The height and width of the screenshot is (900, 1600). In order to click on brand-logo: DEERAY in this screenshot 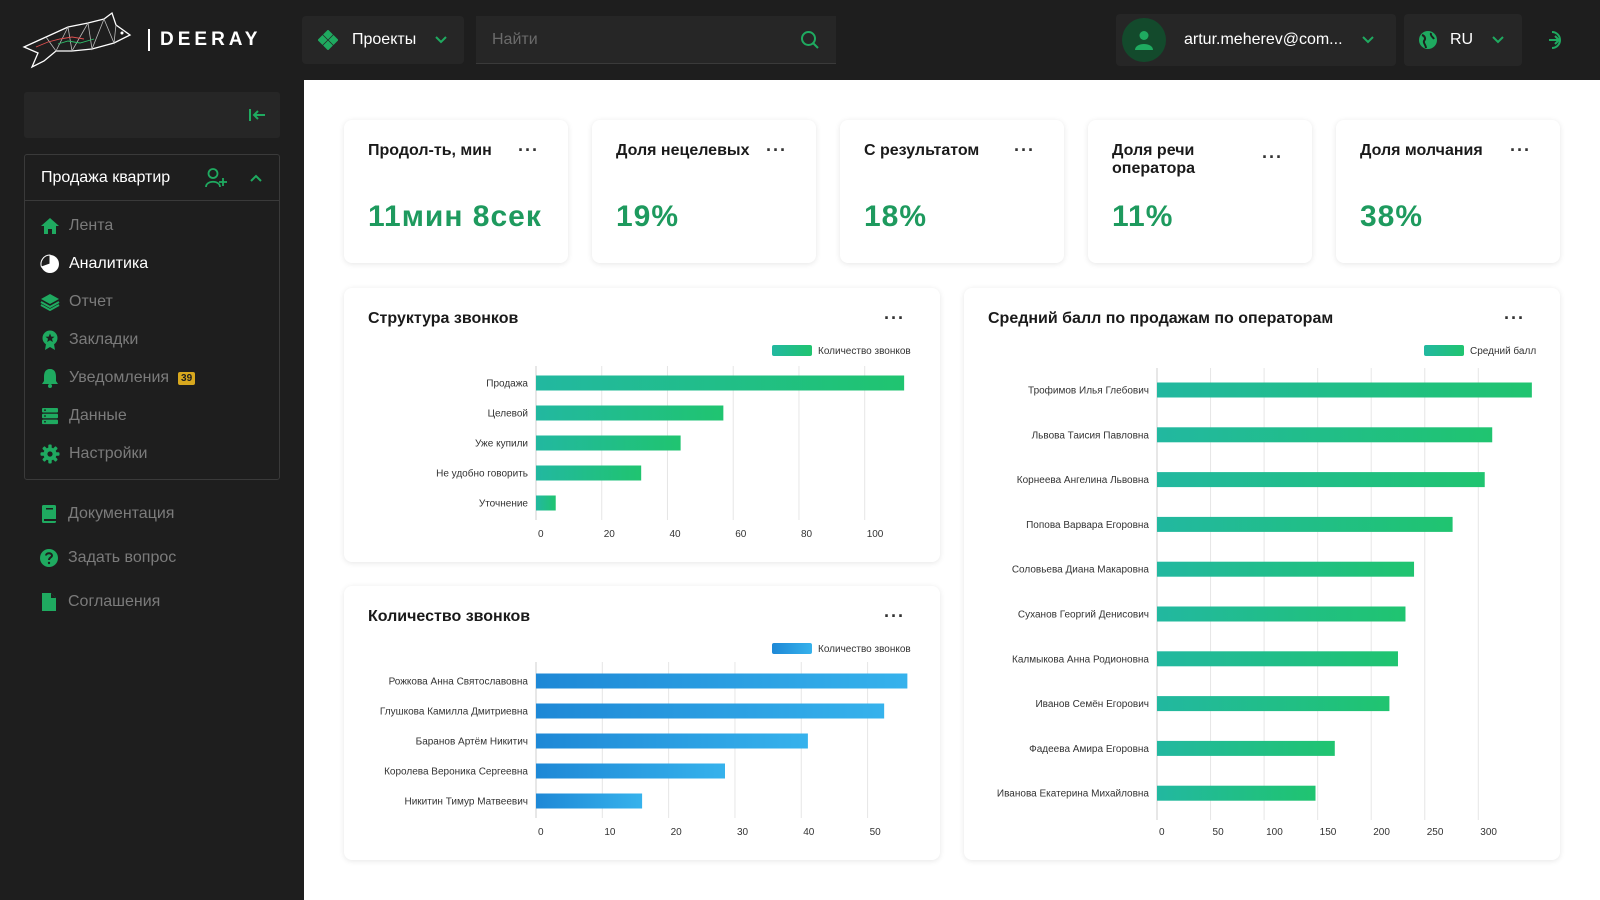, I will do `click(147, 40)`.